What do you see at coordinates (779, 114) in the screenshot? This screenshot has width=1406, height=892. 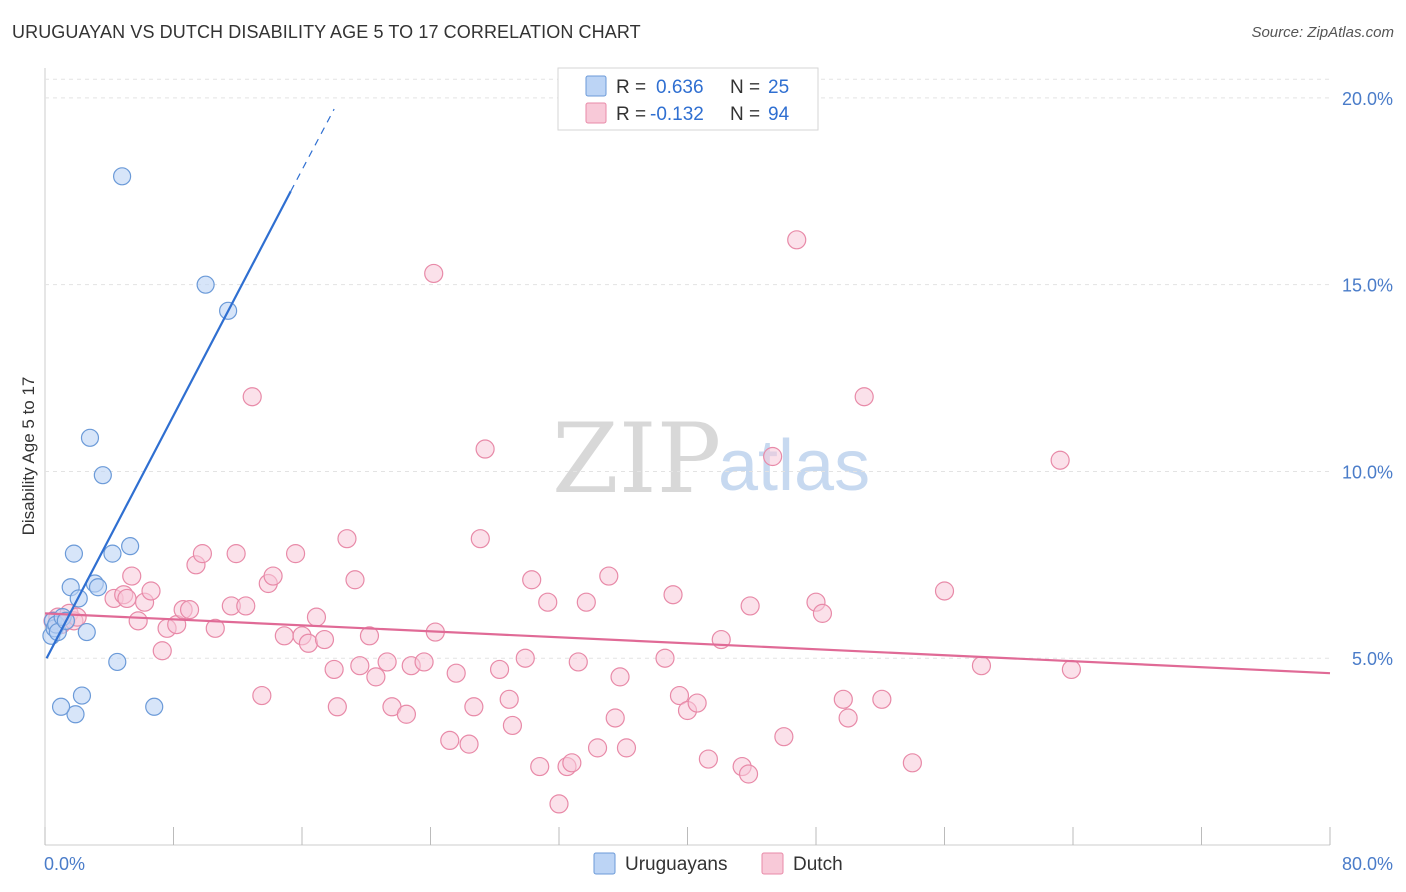 I see `legend-n-value-2: 94` at bounding box center [779, 114].